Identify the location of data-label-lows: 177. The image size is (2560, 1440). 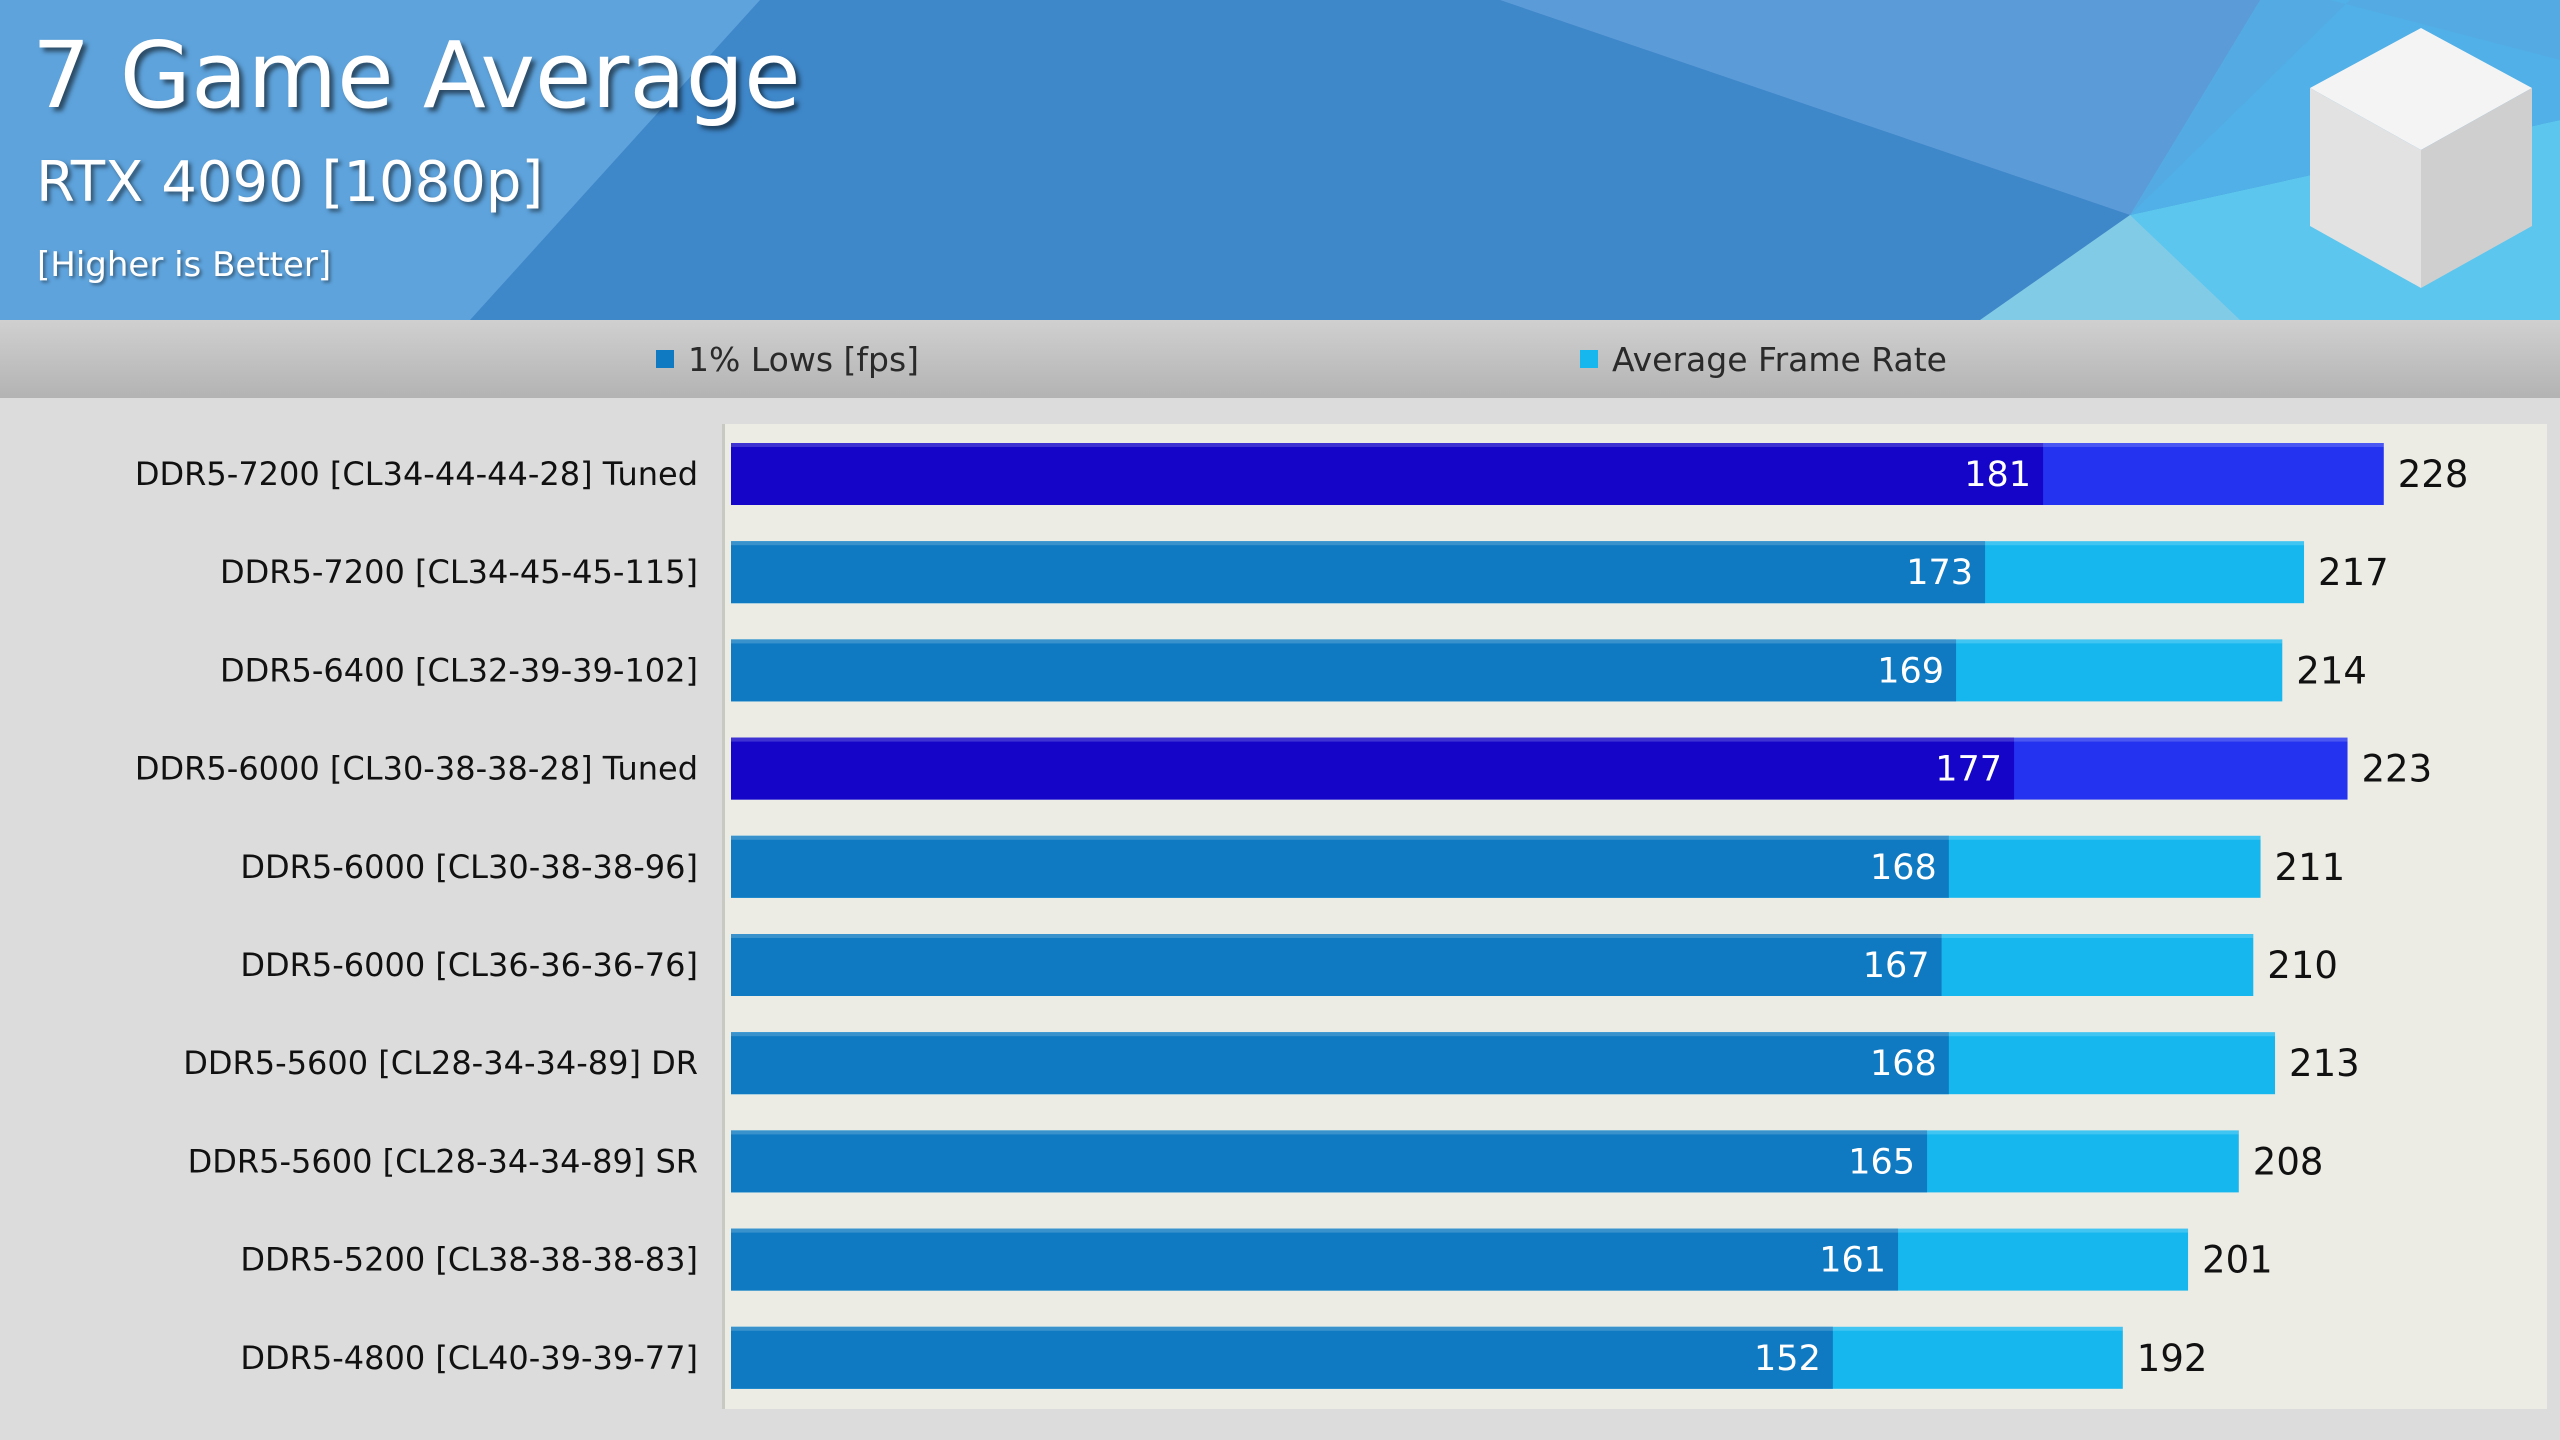
(1968, 770).